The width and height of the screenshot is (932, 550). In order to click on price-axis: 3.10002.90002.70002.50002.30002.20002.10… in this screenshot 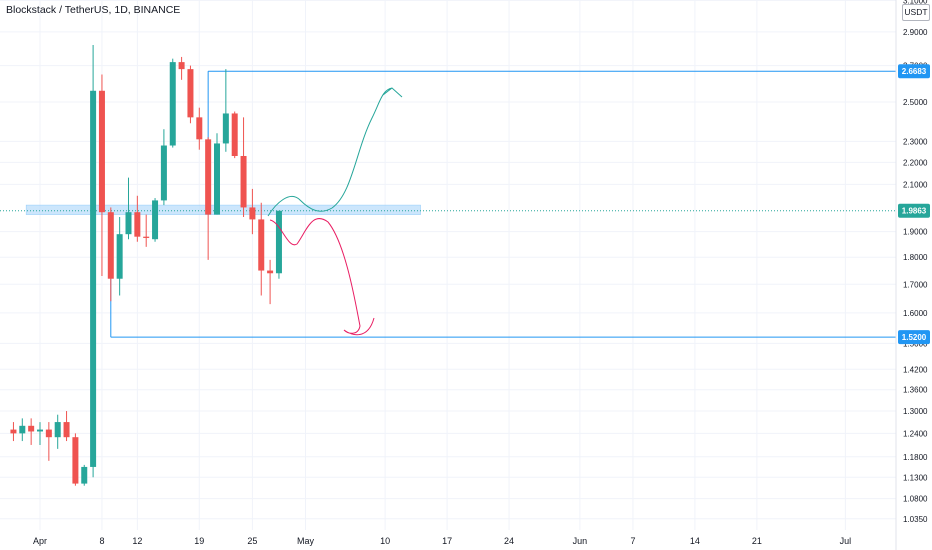, I will do `click(915, 262)`.